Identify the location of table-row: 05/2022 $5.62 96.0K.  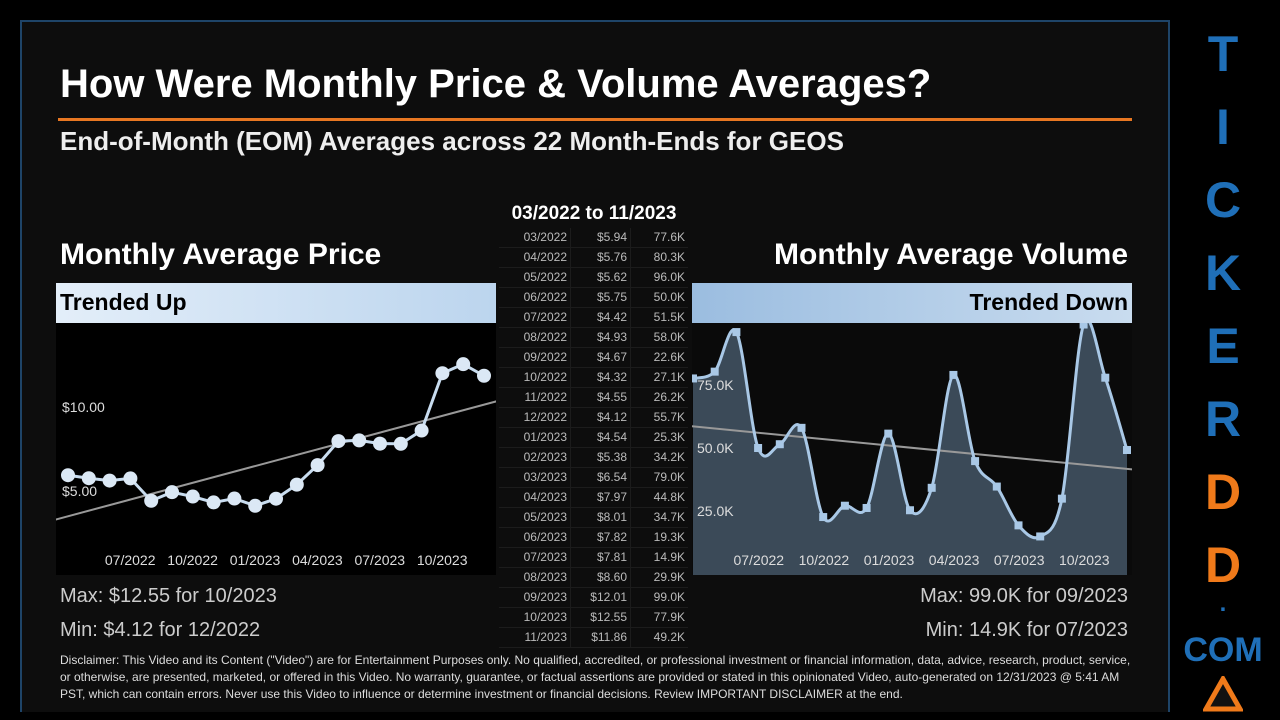
(593, 278).